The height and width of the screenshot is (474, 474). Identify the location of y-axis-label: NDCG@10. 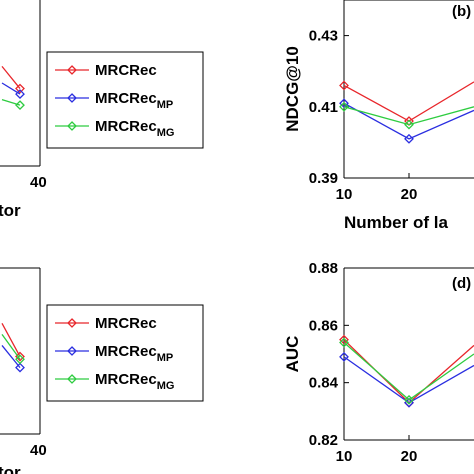
(292, 89).